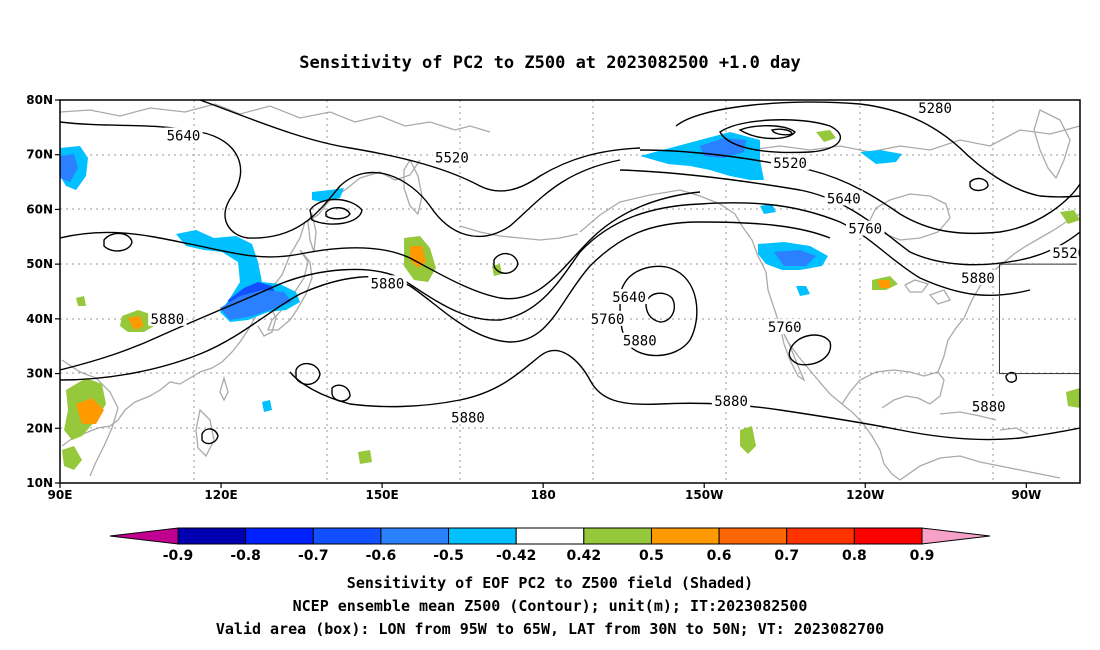  What do you see at coordinates (1039, 319) in the screenshot?
I see `valid-area-box` at bounding box center [1039, 319].